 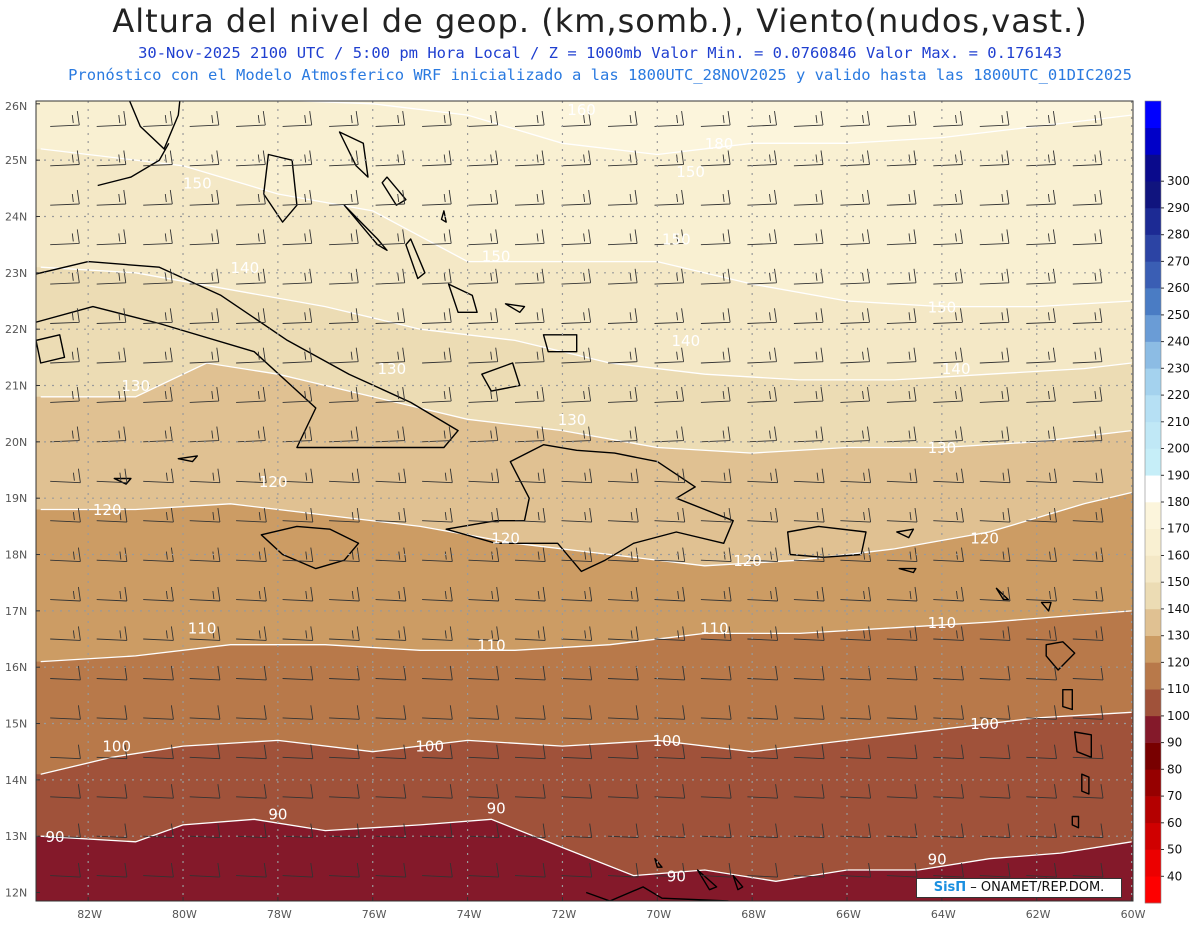 I want to click on coastline-long-island, so click(x=415, y=259).